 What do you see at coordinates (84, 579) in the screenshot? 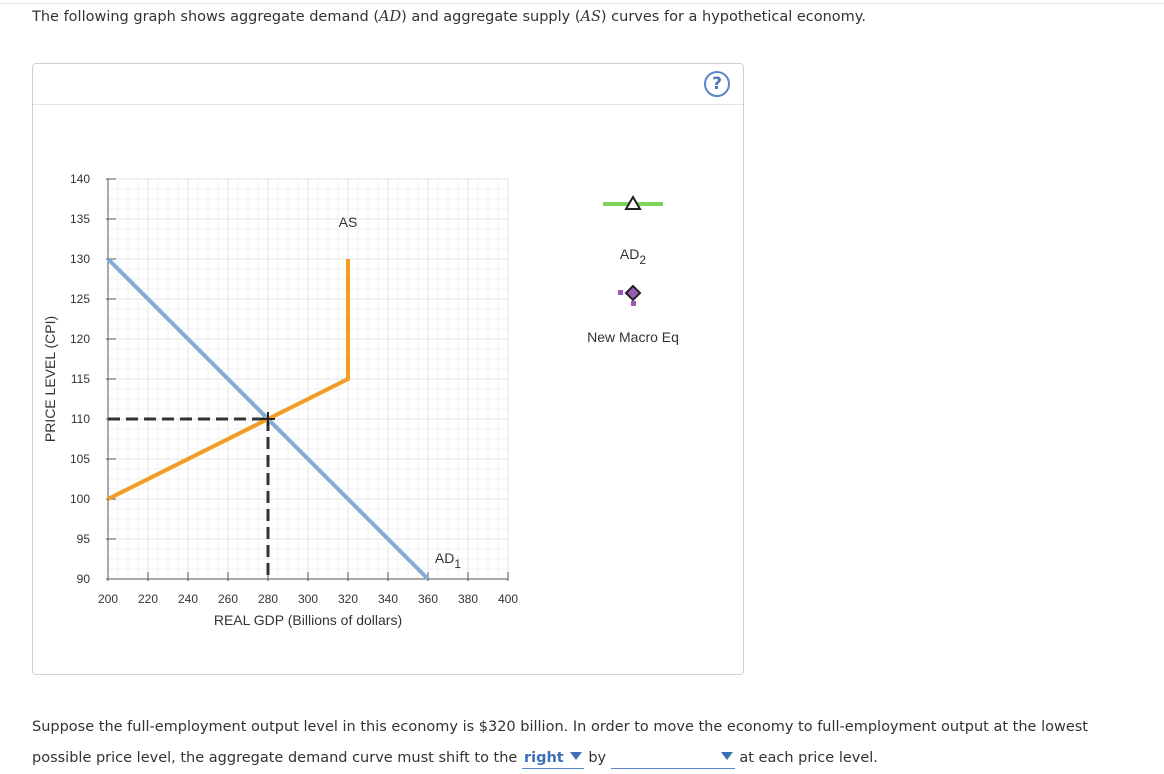
I see `y-tick-label: 90` at bounding box center [84, 579].